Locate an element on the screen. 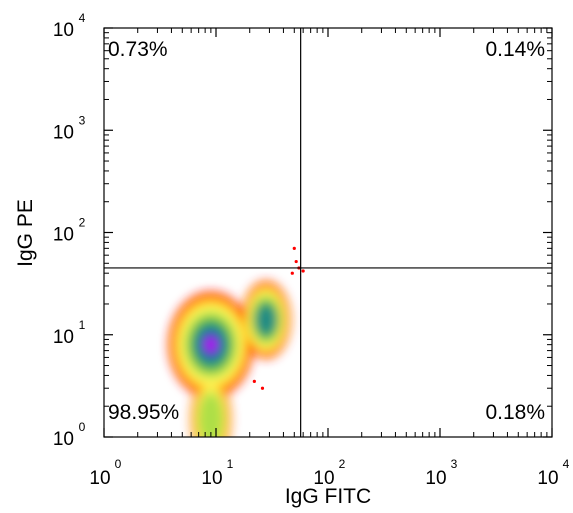 The height and width of the screenshot is (513, 573). quadrant-label-upper-left: 0.73% is located at coordinates (138, 49).